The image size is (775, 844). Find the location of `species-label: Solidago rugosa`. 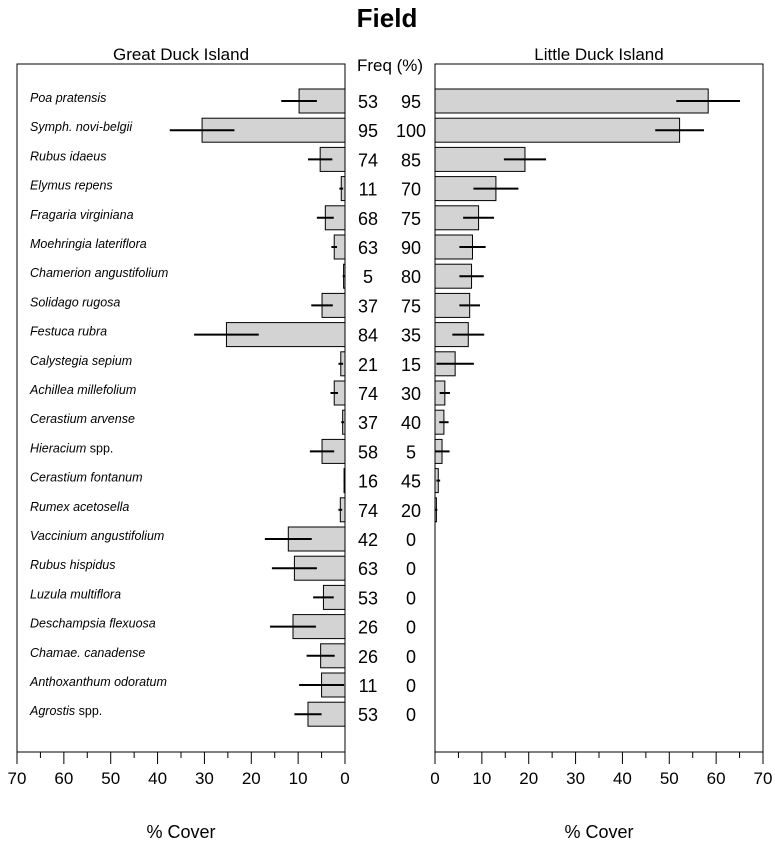

species-label: Solidago rugosa is located at coordinates (75, 302).